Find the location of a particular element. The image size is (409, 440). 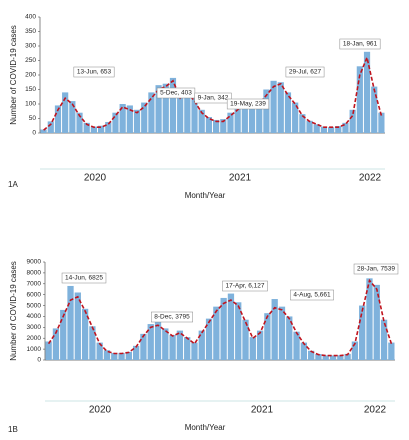

y-tick-label: 5000 is located at coordinates (34, 305).